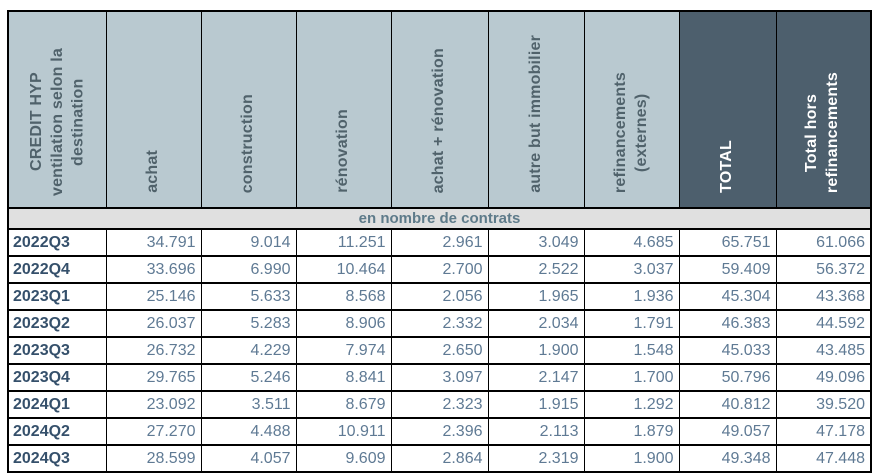 Image resolution: width=877 pixels, height=475 pixels. What do you see at coordinates (153, 109) in the screenshot?
I see `header-col-achat: achat` at bounding box center [153, 109].